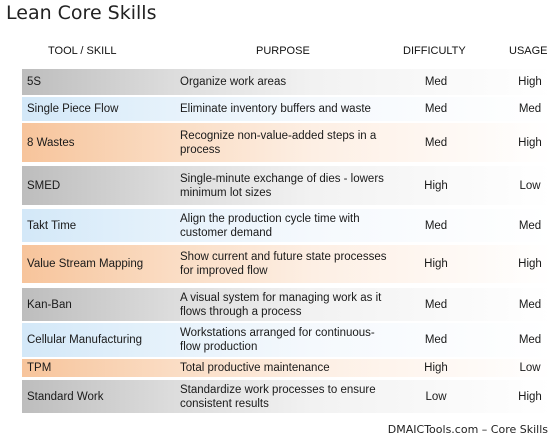 The image size is (560, 445). What do you see at coordinates (85, 340) in the screenshot?
I see `row-tool: Cellular Manufacturing` at bounding box center [85, 340].